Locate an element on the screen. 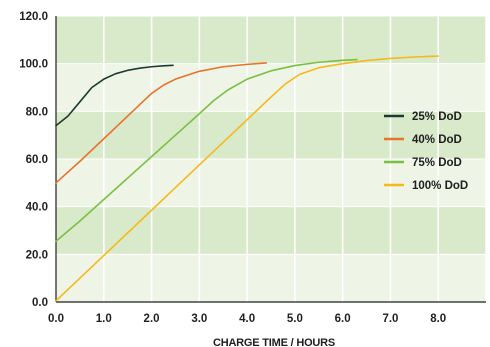 Image resolution: width=490 pixels, height=347 pixels. series-line-25-dod is located at coordinates (114, 95).